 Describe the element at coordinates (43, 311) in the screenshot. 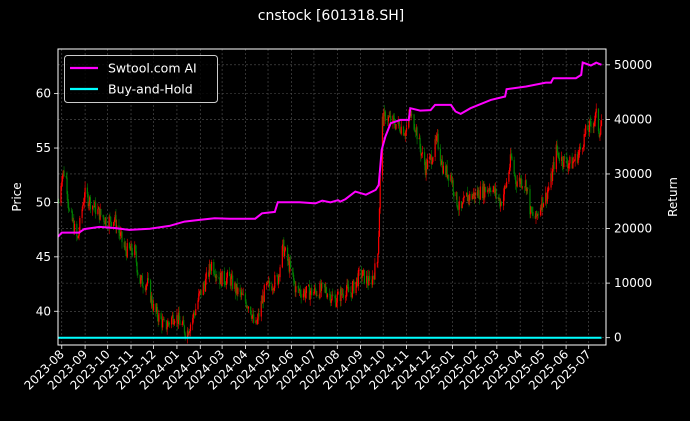

I see `y-tick-label: 40` at that location.